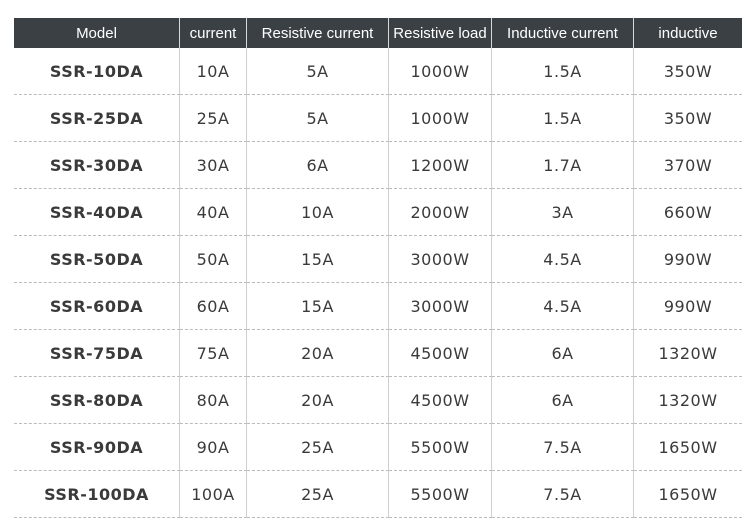 This screenshot has height=531, width=756. I want to click on value-cell: 75A, so click(213, 353).